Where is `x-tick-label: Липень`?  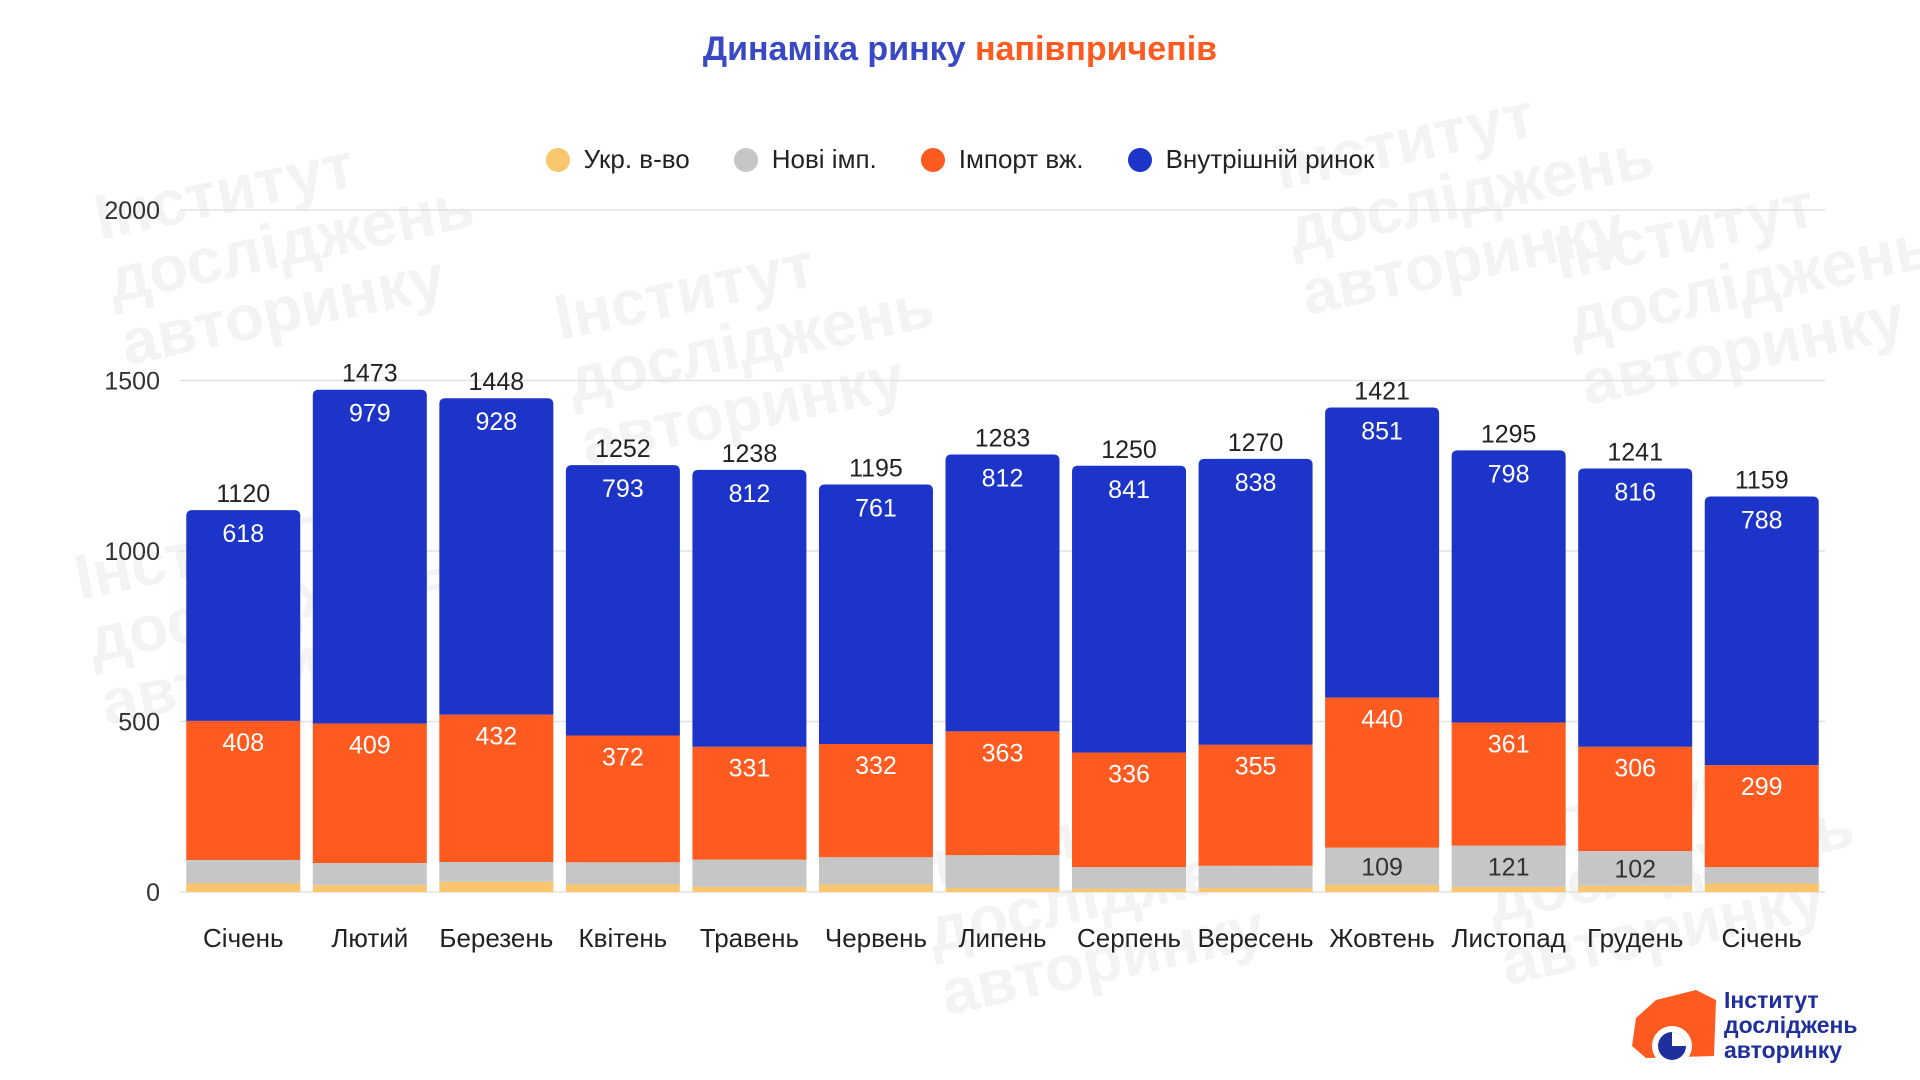
x-tick-label: Липень is located at coordinates (1002, 938).